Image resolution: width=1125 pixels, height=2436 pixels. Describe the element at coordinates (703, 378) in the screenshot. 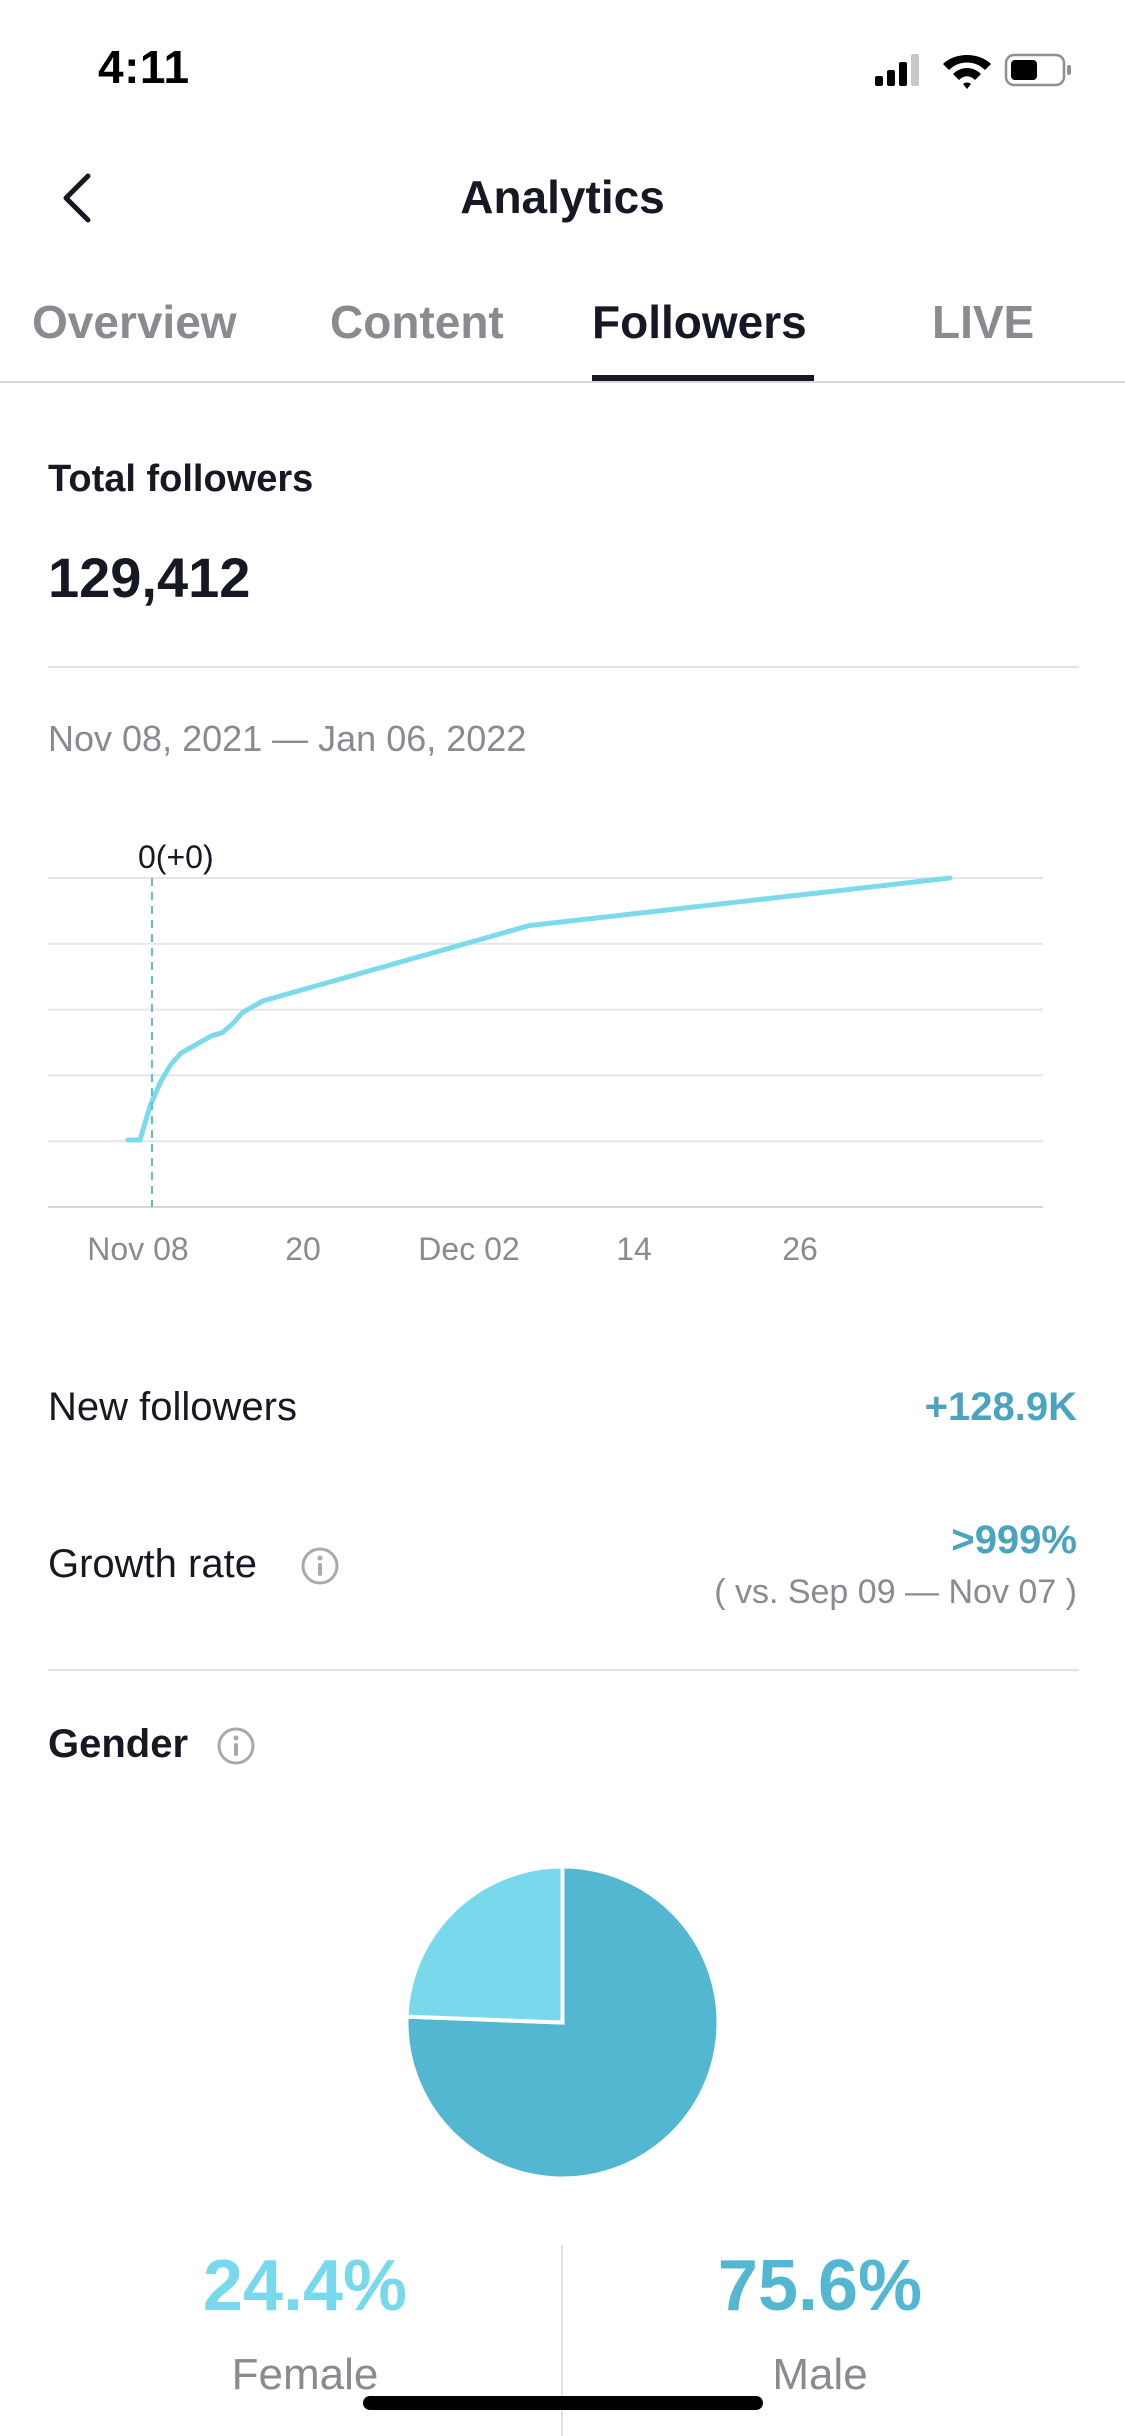

I see `active-tab-indicator` at that location.